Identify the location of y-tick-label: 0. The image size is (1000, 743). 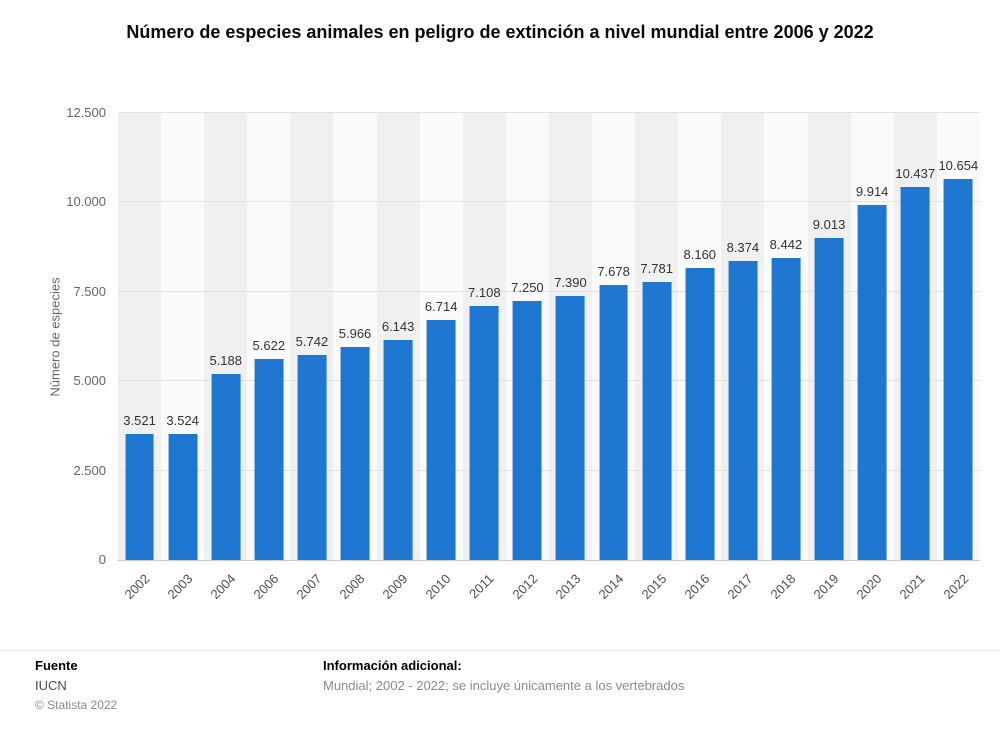
(102, 559).